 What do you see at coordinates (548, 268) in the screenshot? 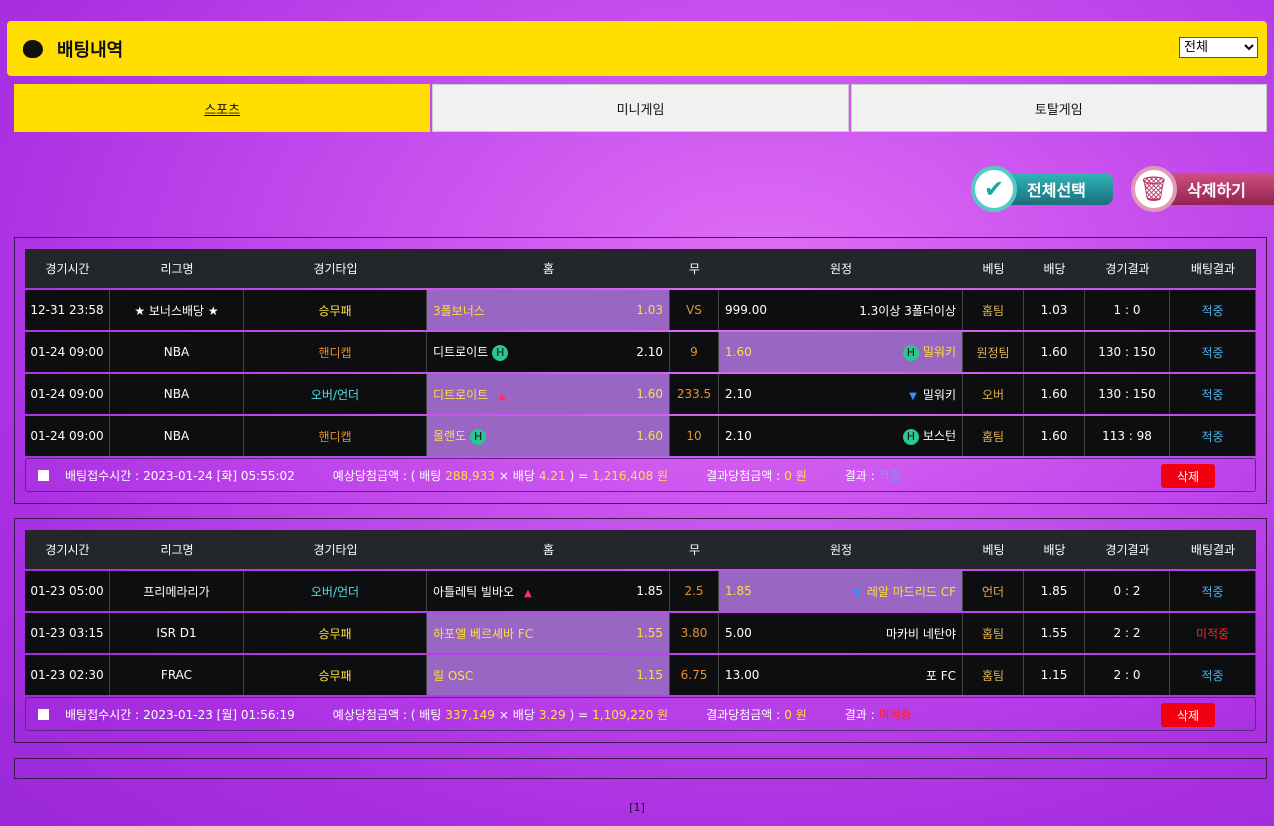
I see `column-header: 홈` at bounding box center [548, 268].